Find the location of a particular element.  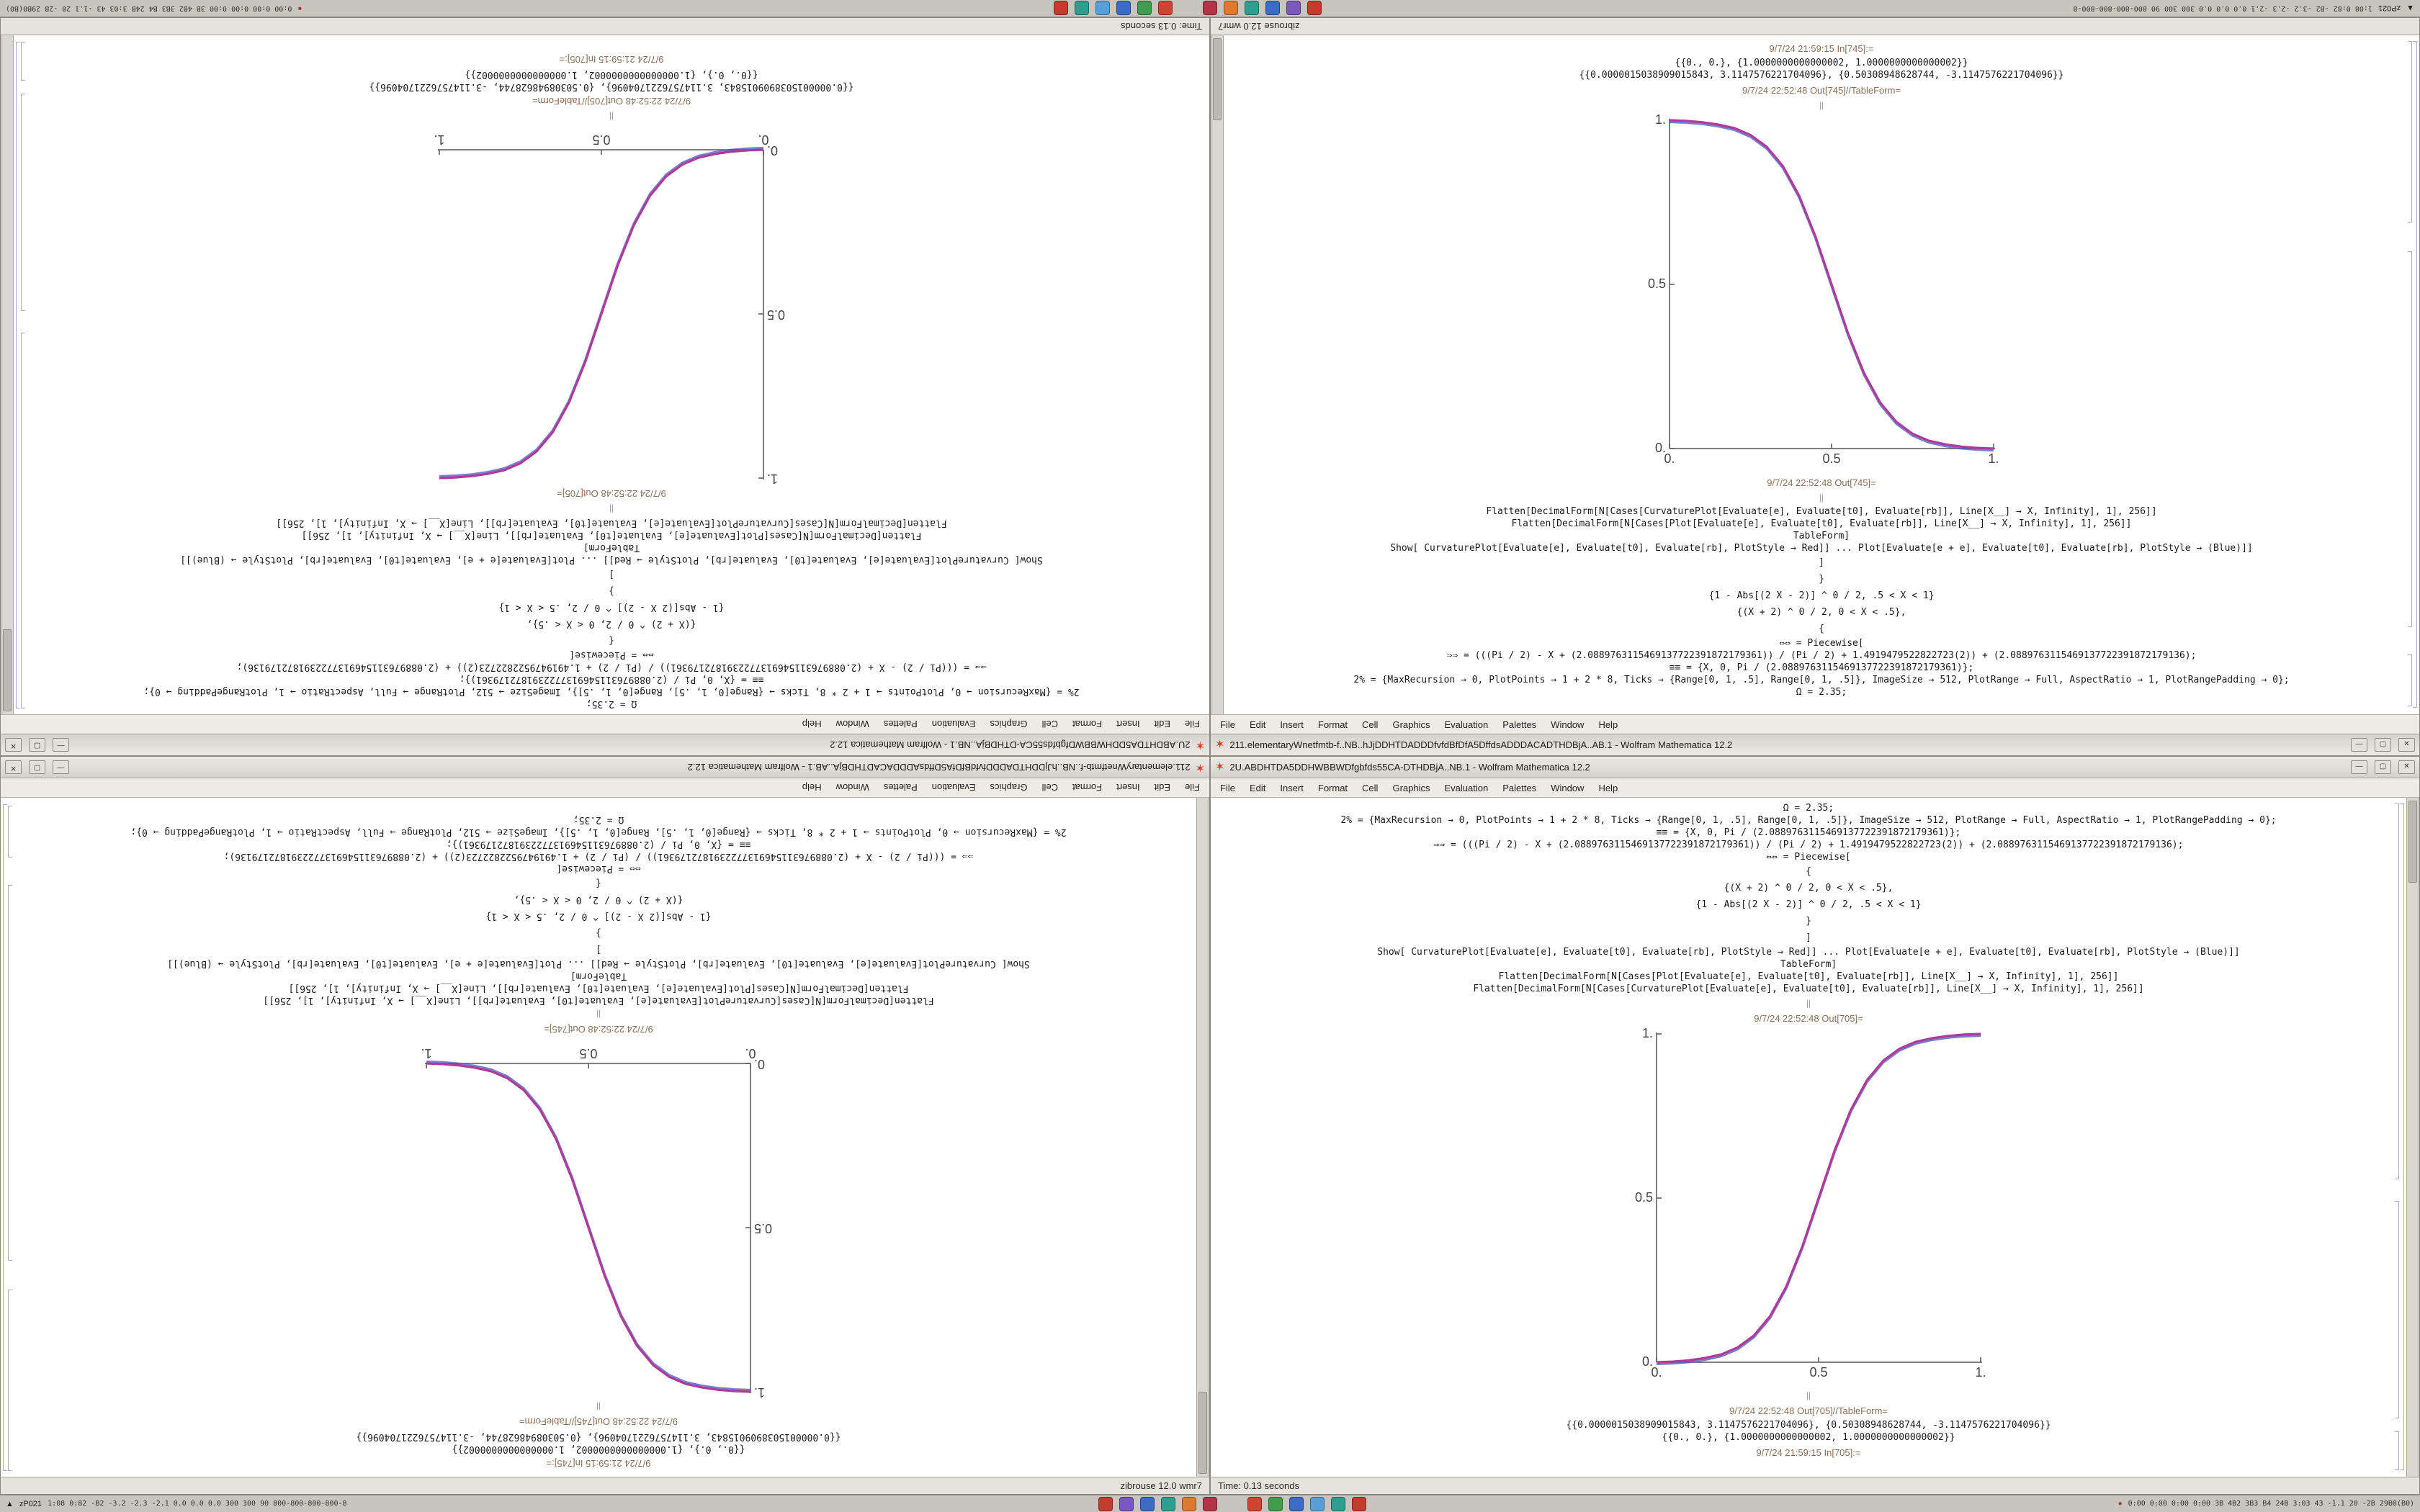

taskbar-expand-icon: ▲ is located at coordinates (10, 1503).